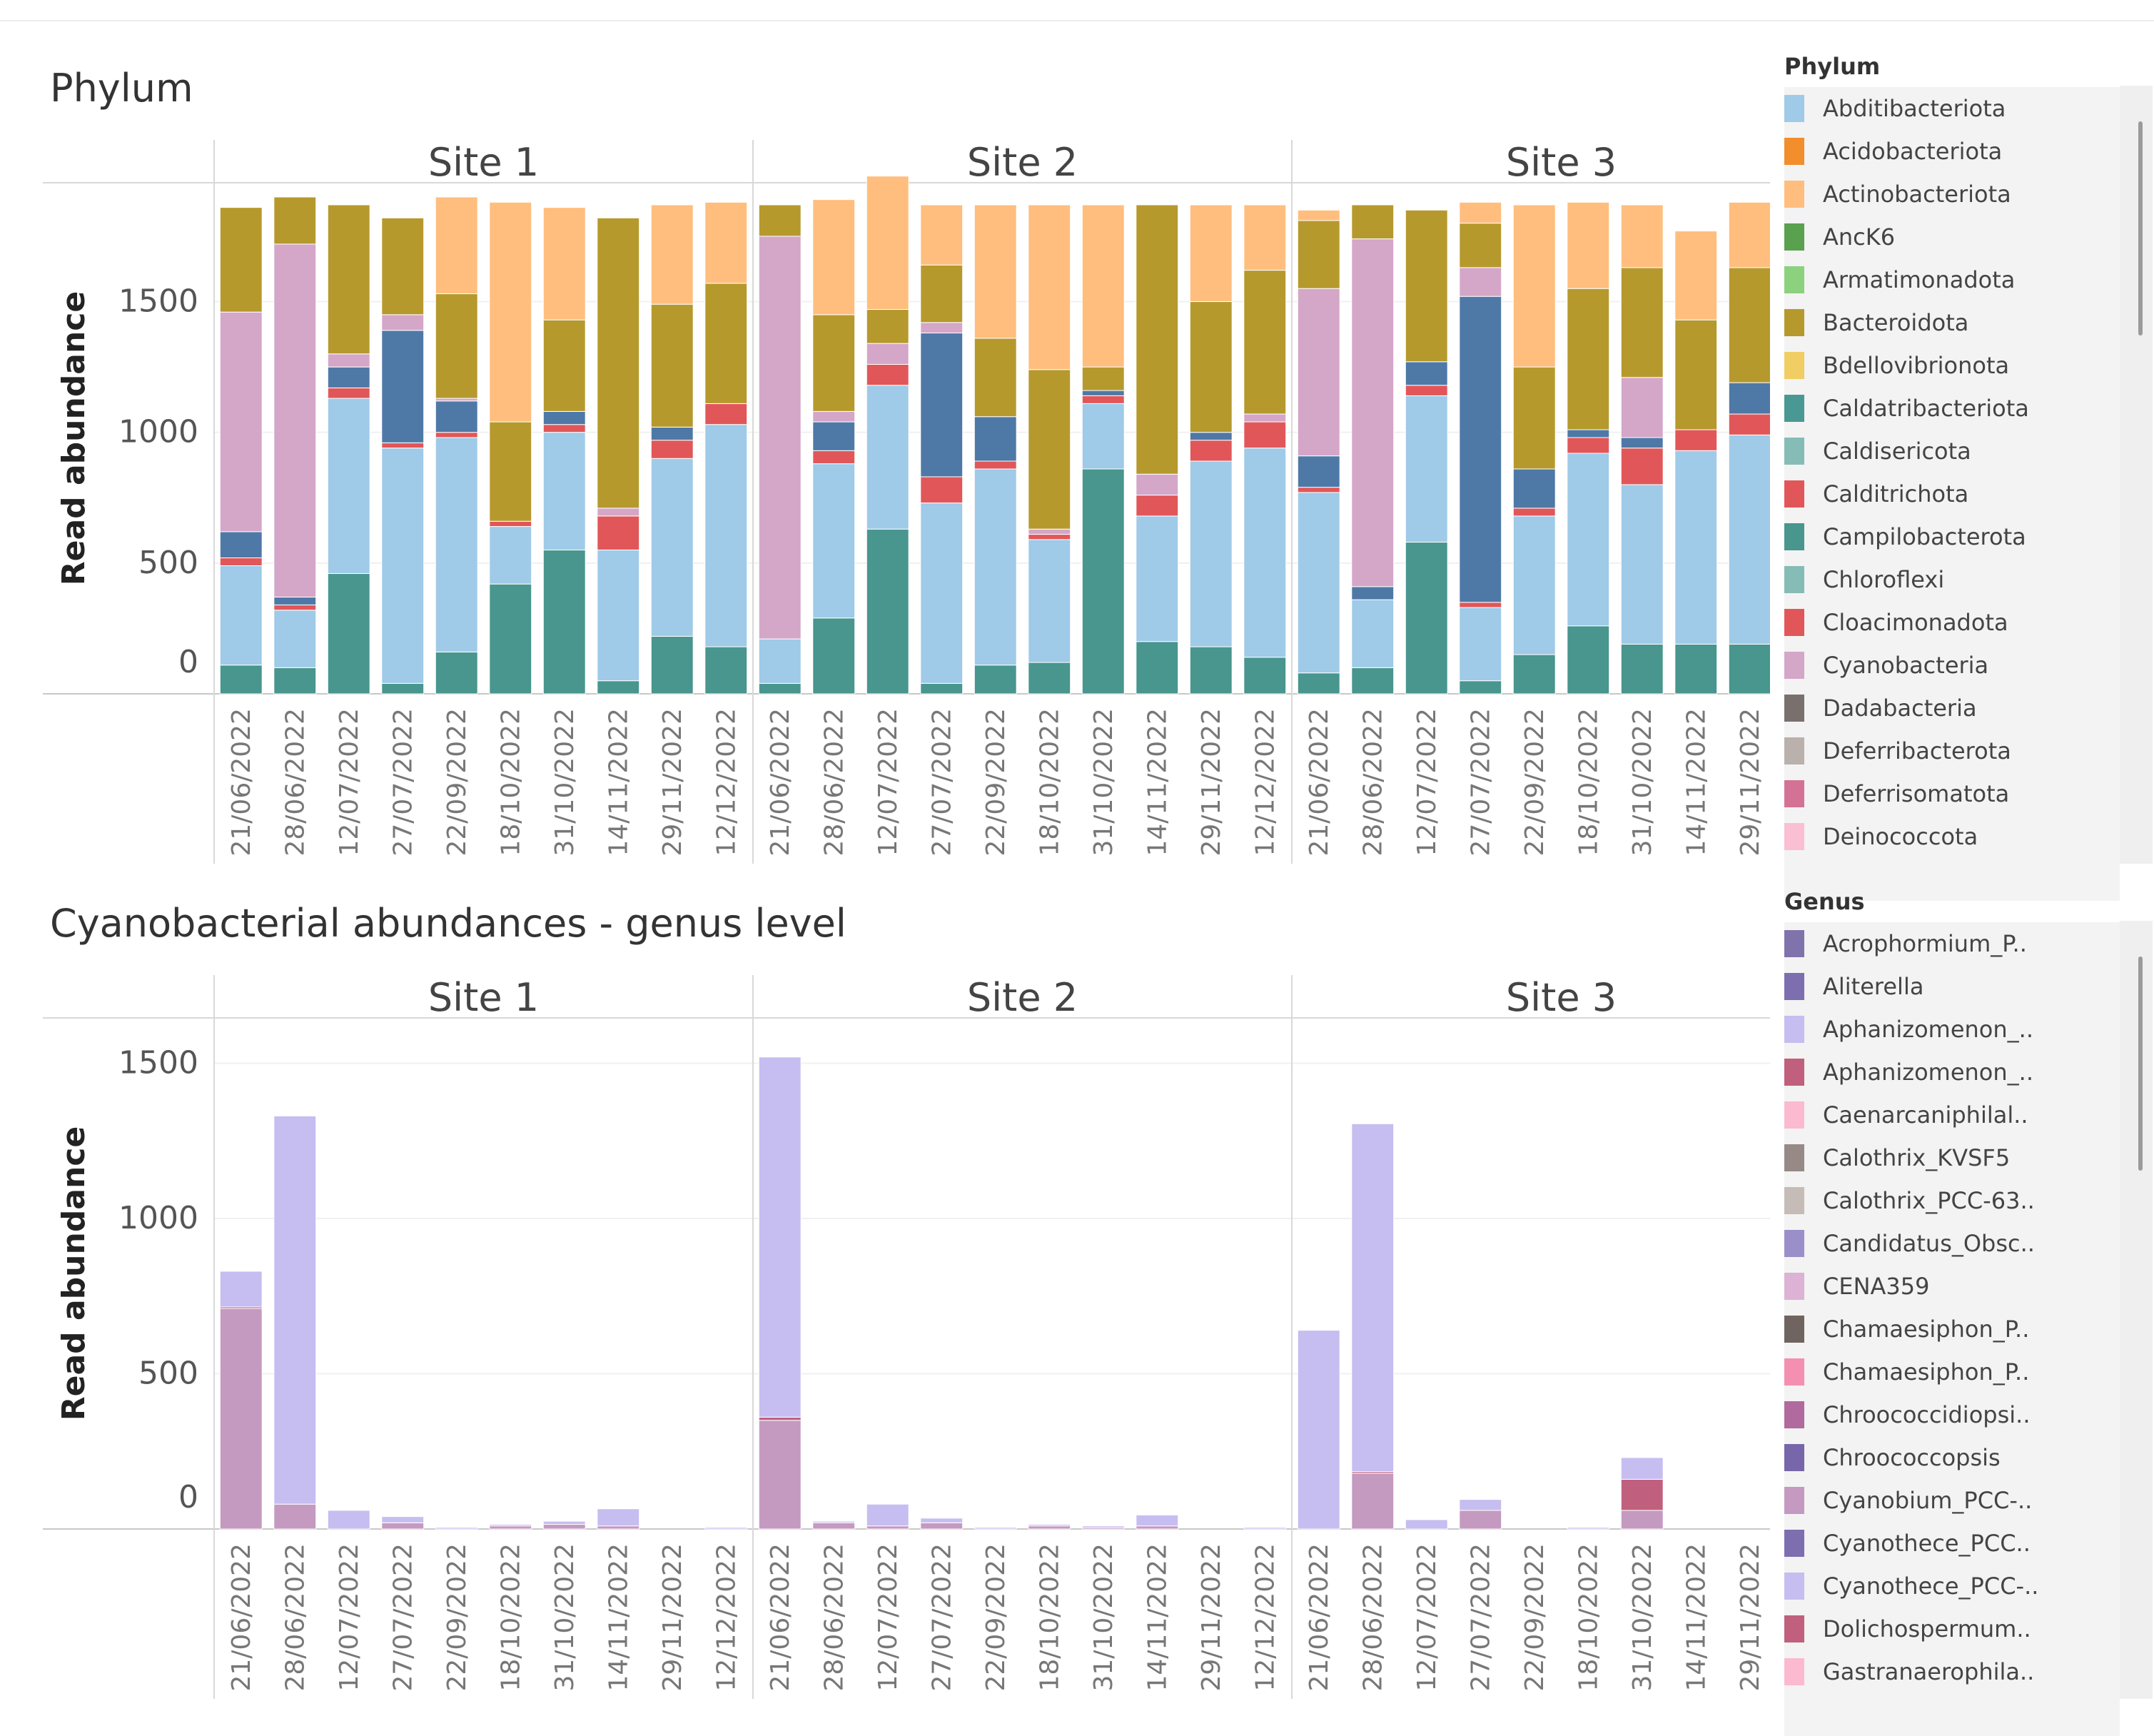 The image size is (2154, 1736). I want to click on legend-label: Cyanothece_PCC-.., so click(1931, 1586).